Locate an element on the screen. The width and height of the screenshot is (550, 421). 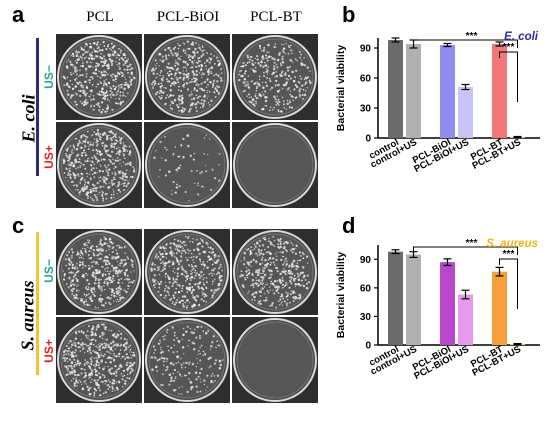
bar-control is located at coordinates (395, 298).